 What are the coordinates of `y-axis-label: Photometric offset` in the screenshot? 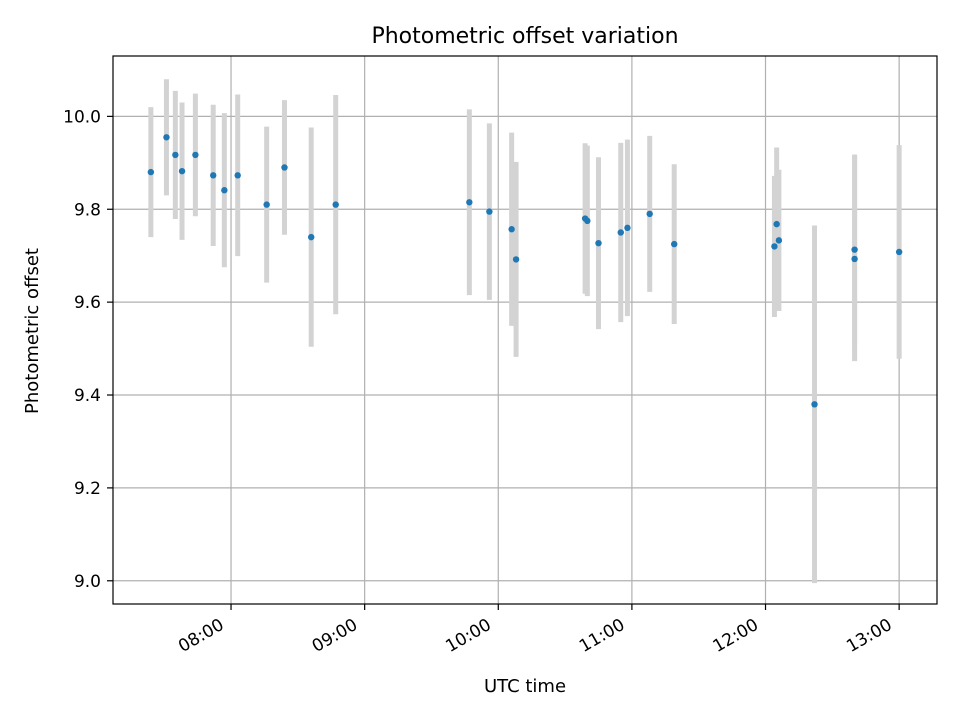 It's located at (32, 331).